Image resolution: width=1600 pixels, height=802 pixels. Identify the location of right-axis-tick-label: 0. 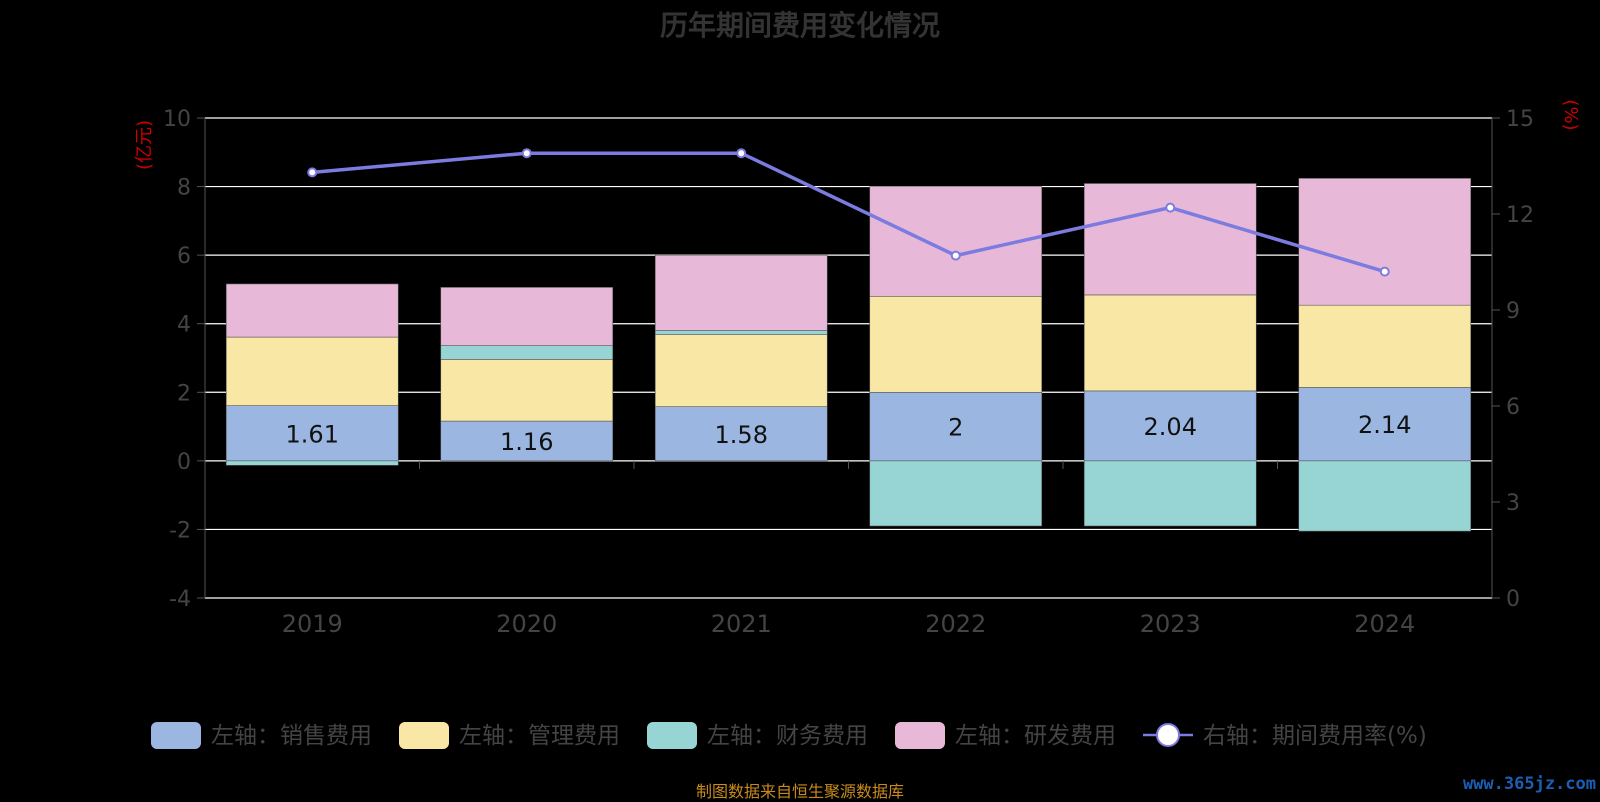
(1513, 599).